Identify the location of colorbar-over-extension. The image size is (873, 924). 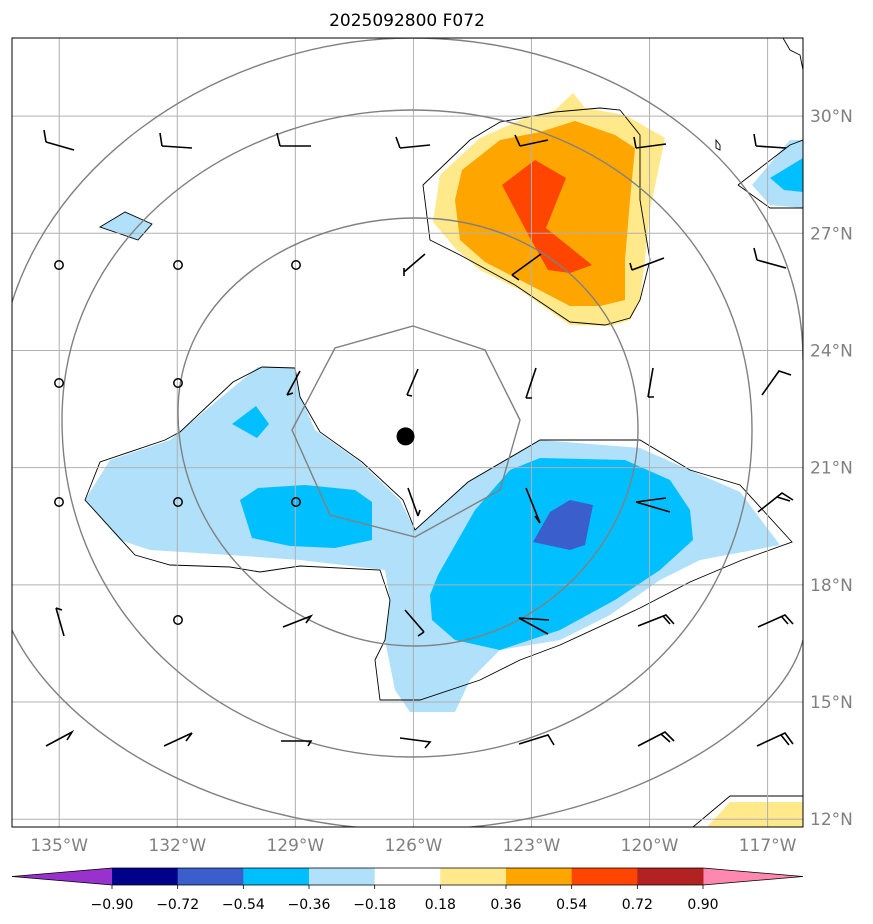
(753, 876).